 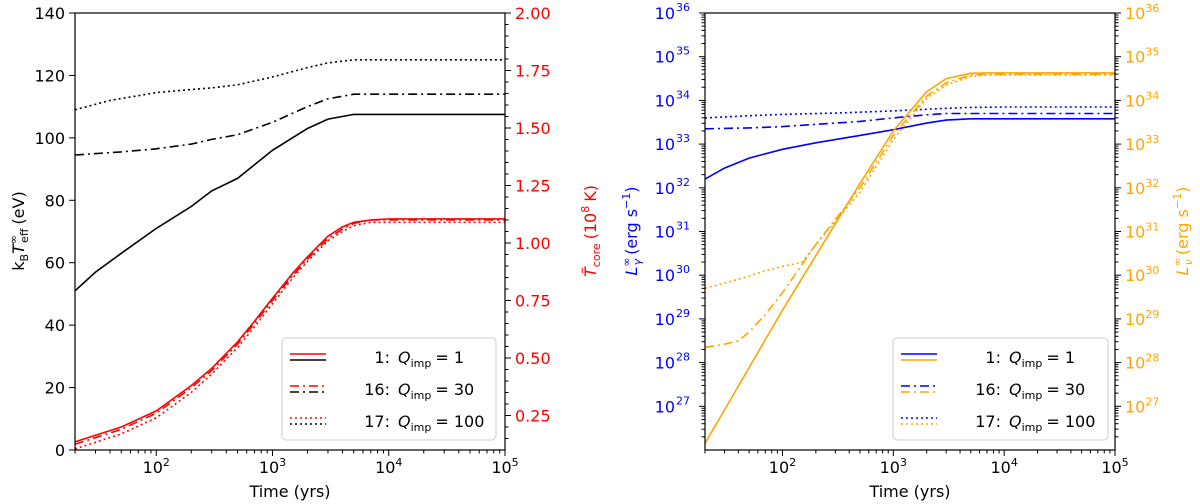 What do you see at coordinates (1065, 389) in the screenshot?
I see `legend-q-value: = 30` at bounding box center [1065, 389].